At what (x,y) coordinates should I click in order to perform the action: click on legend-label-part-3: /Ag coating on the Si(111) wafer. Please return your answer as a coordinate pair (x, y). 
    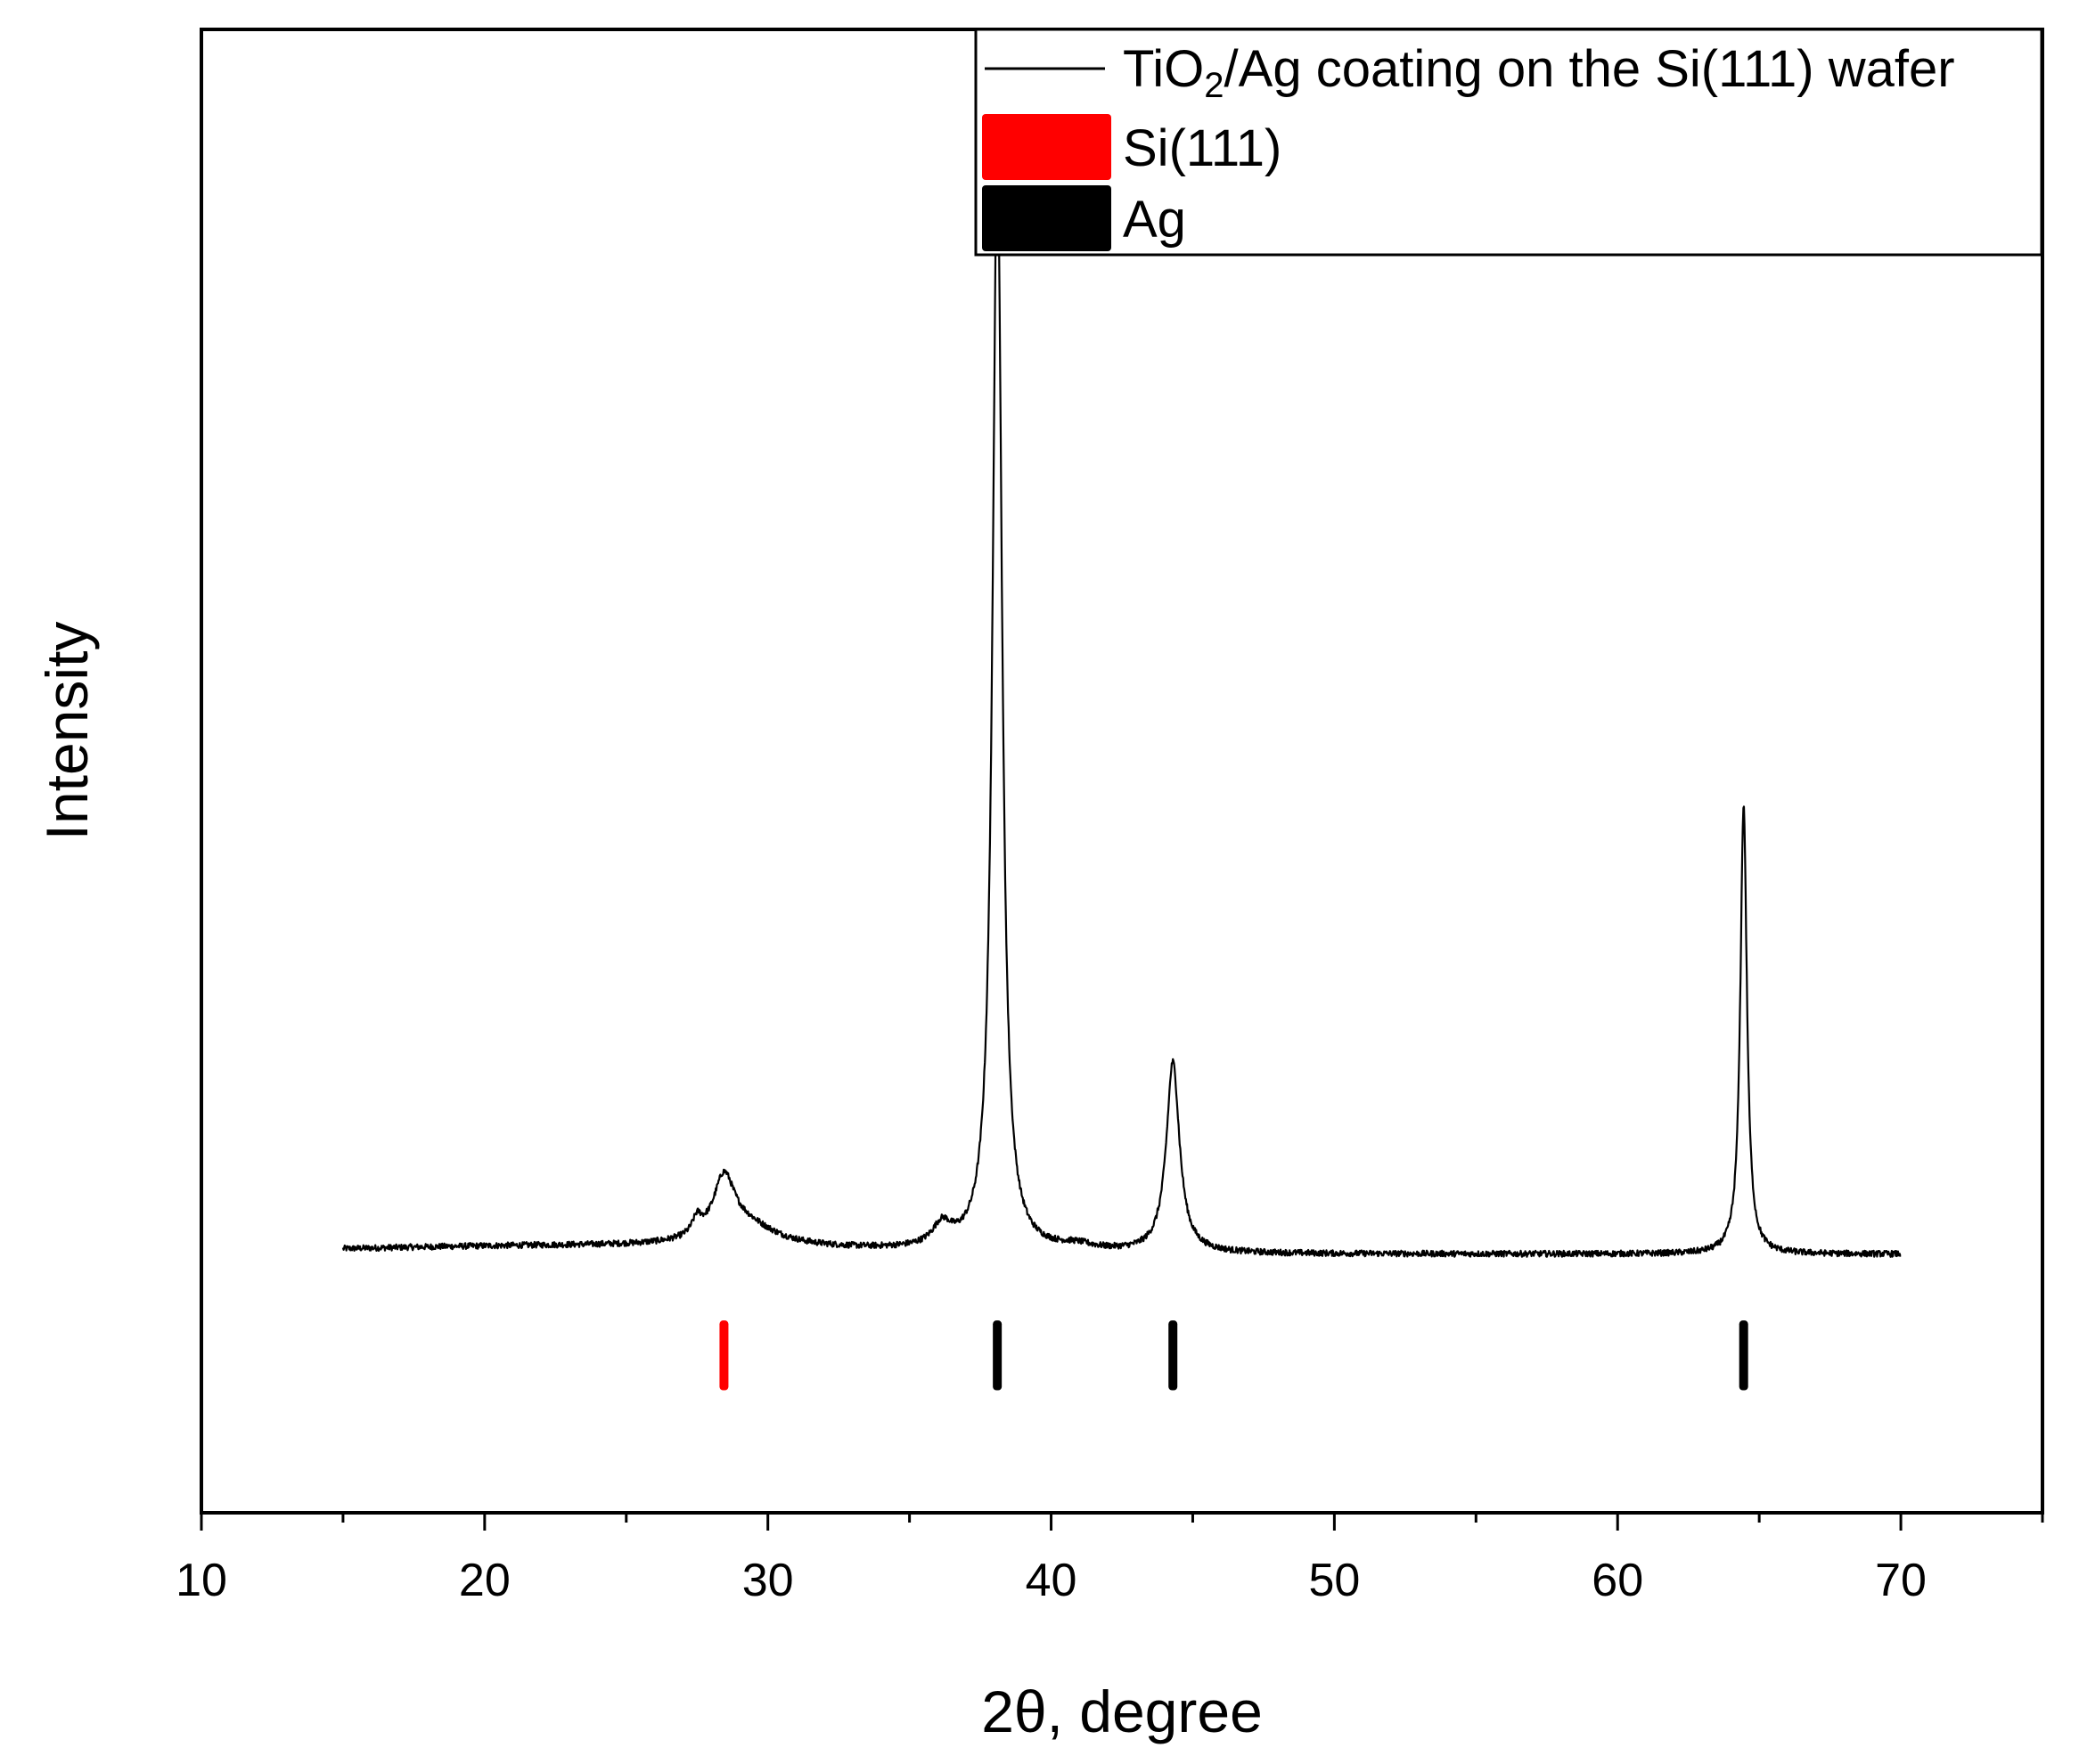
    Looking at the image, I should click on (1589, 69).